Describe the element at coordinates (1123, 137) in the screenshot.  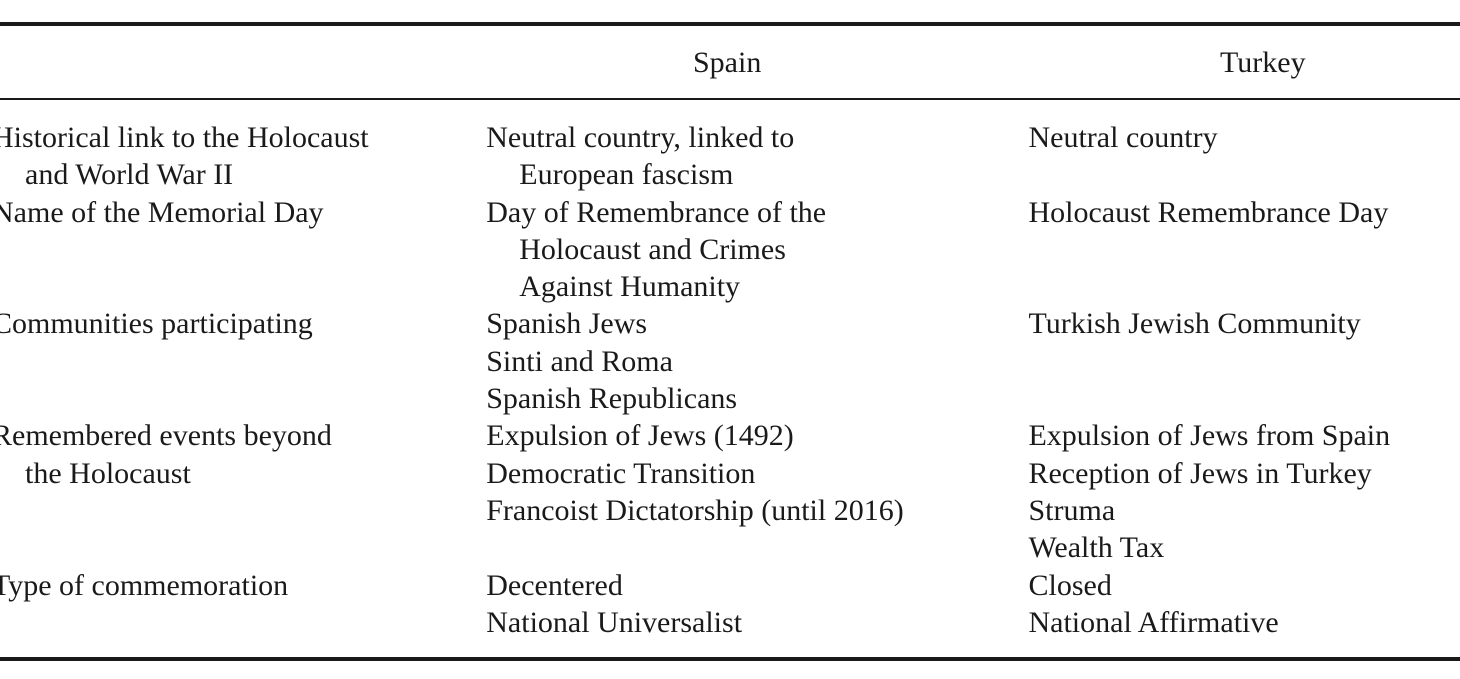
I see `turkey-cell-line: Neutral country` at that location.